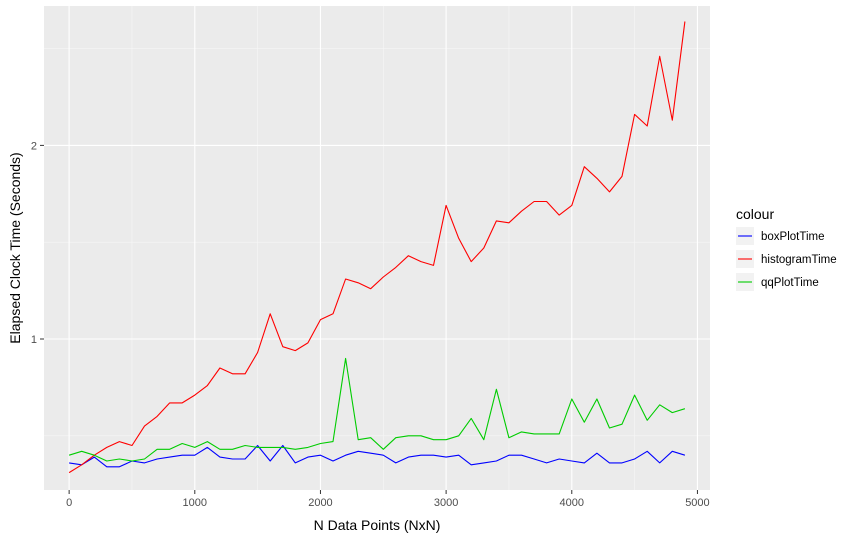 The height and width of the screenshot is (541, 861). I want to click on y-axis-ticks: 12, so click(37, 243).